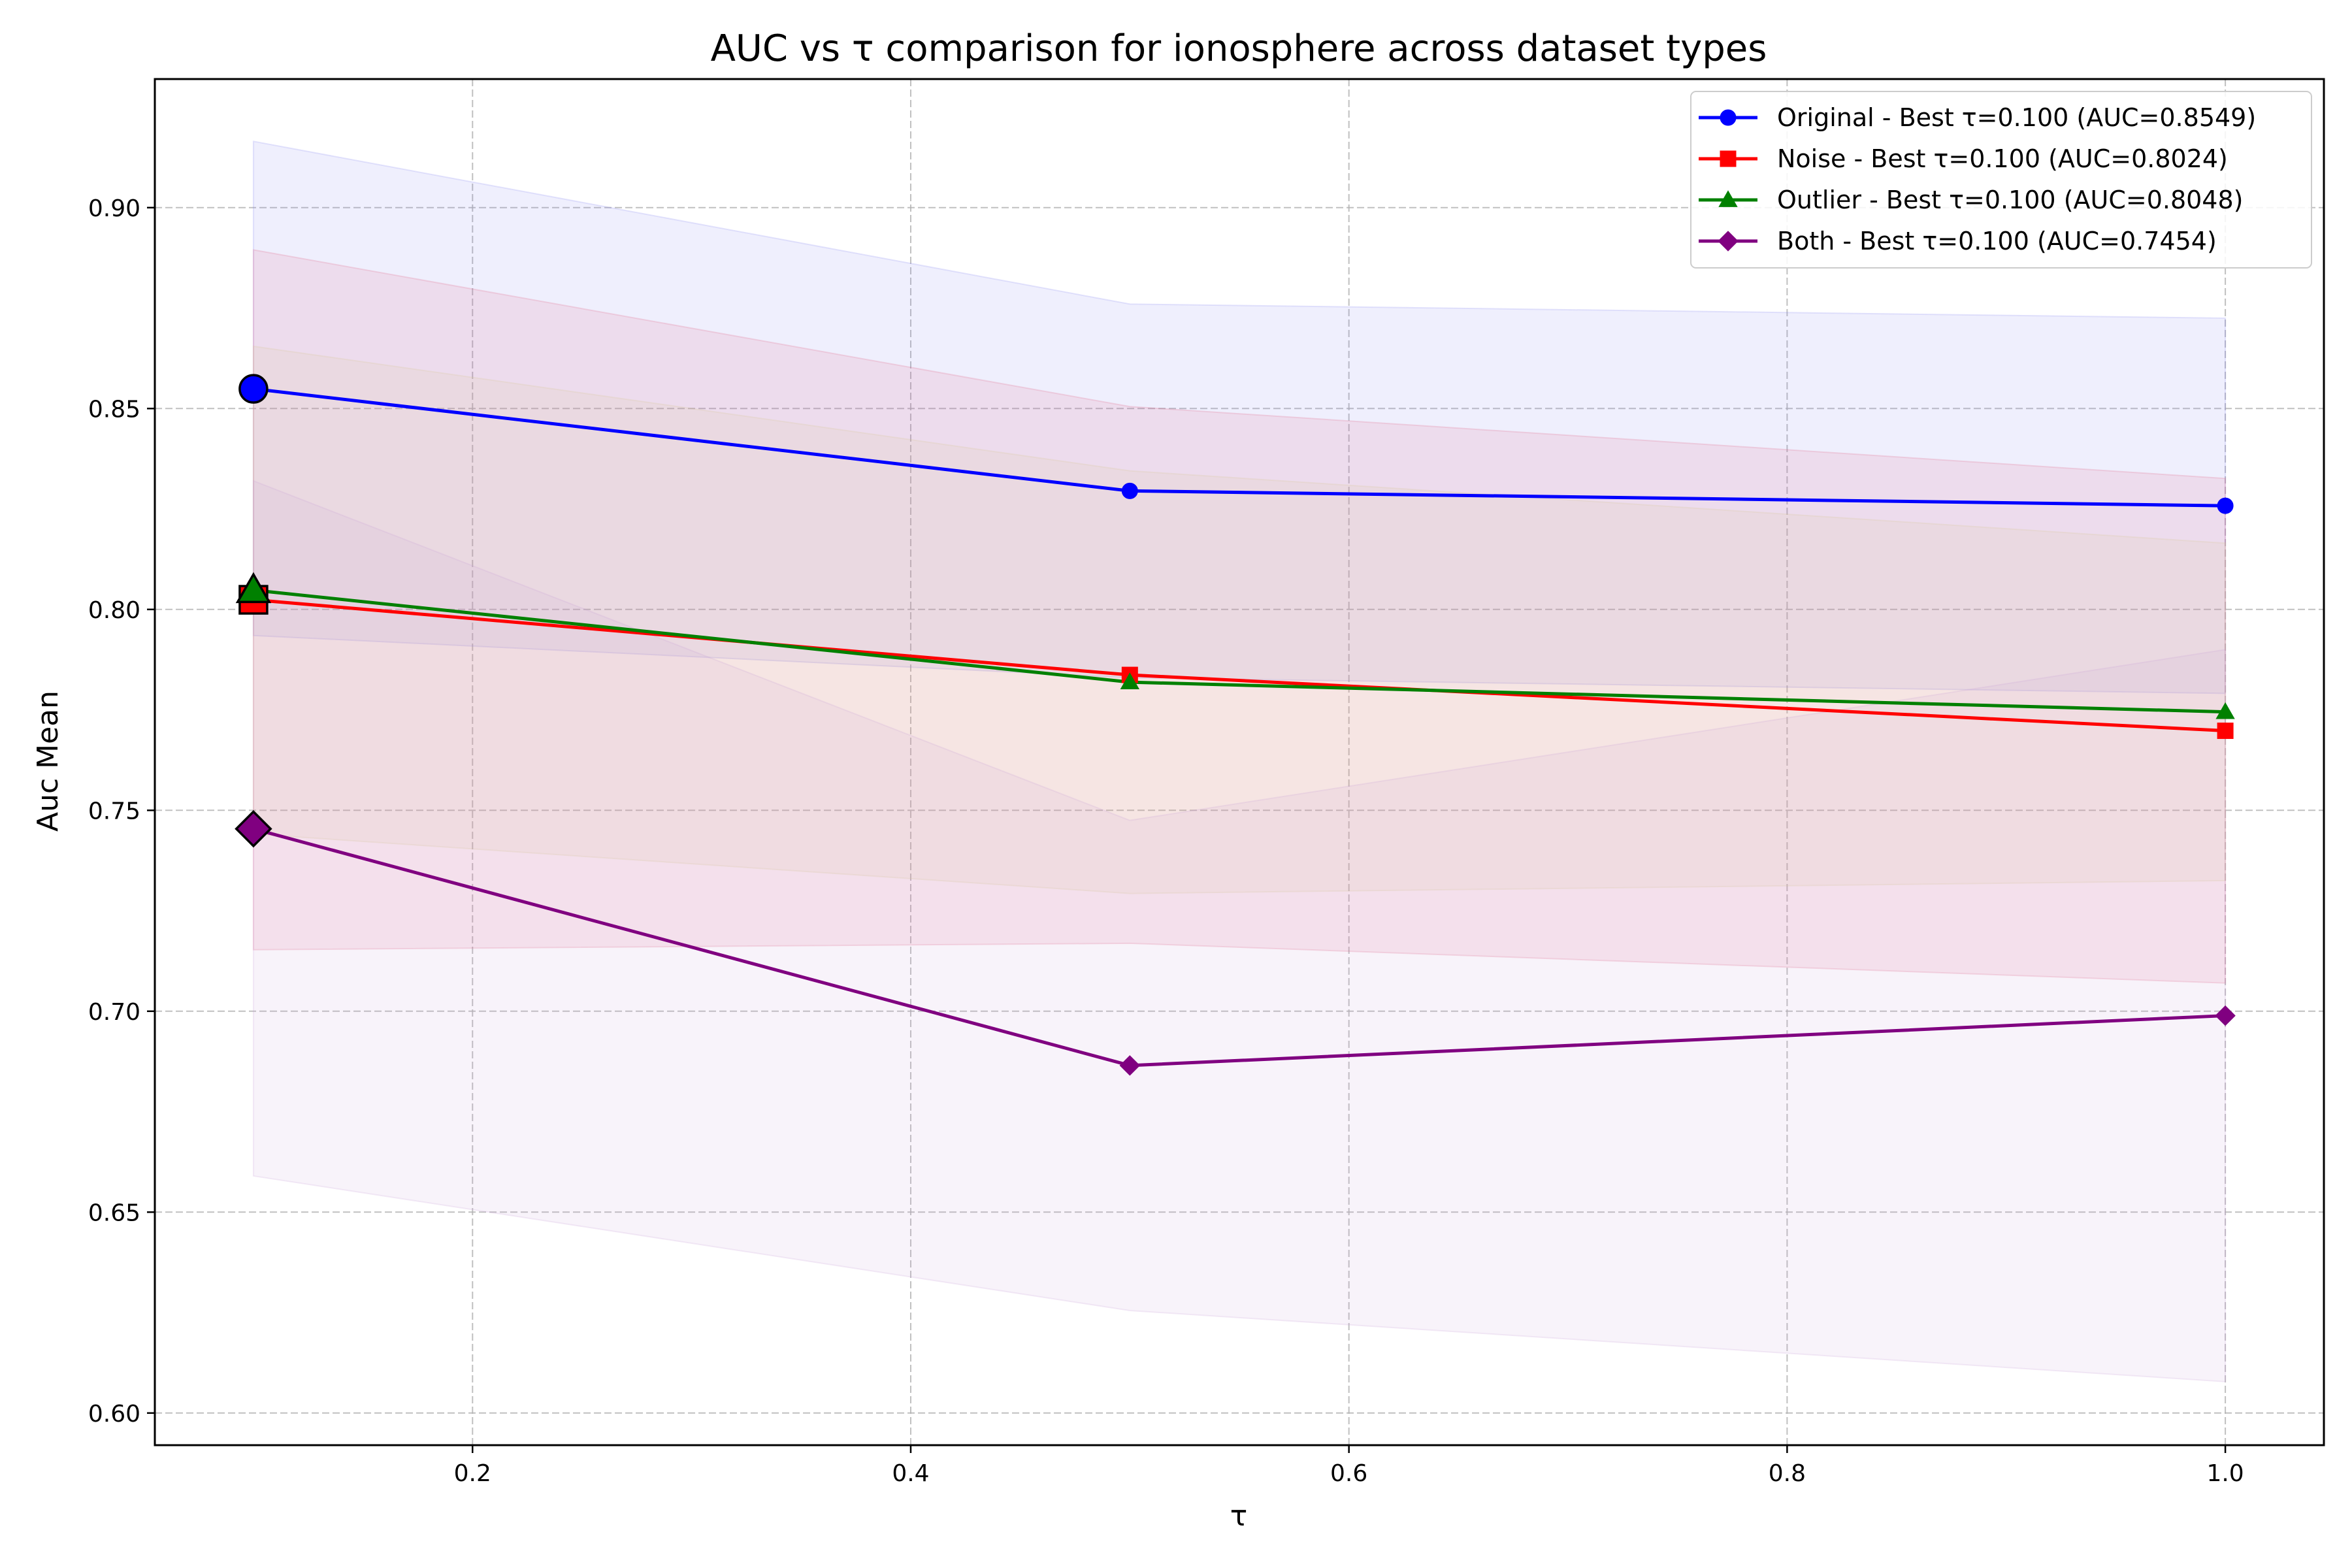 This screenshot has height=1568, width=2352. Describe the element at coordinates (114, 208) in the screenshot. I see `y-tick-label: 0.90` at that location.